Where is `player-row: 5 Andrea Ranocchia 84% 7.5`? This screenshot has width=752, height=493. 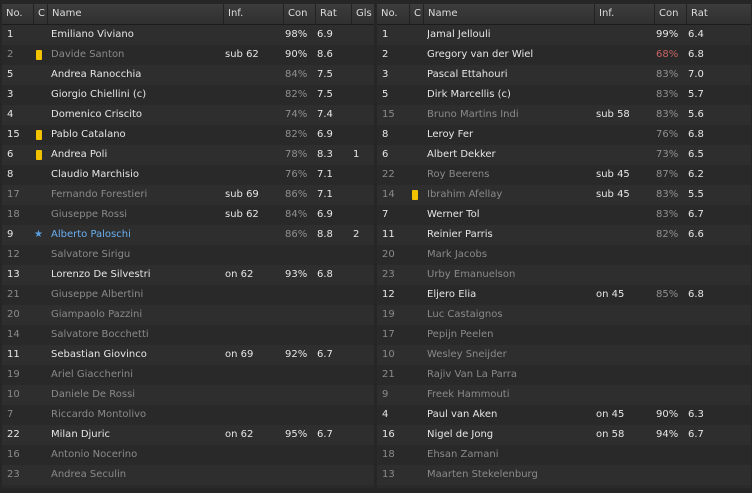
player-row: 5 Andrea Ranocchia 84% 7.5 is located at coordinates (188, 75).